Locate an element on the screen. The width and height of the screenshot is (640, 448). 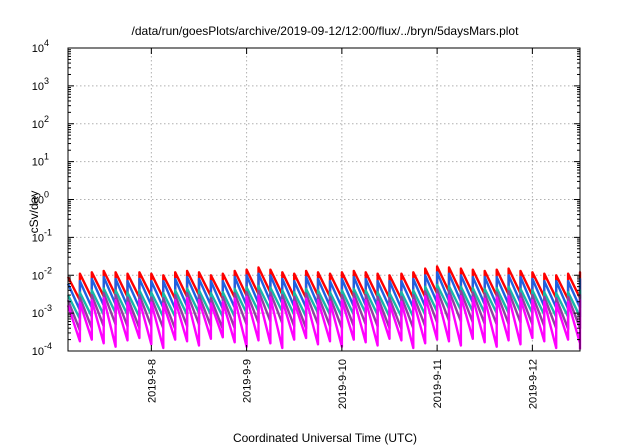
y-tick-exponent: -1 is located at coordinates (48, 232).